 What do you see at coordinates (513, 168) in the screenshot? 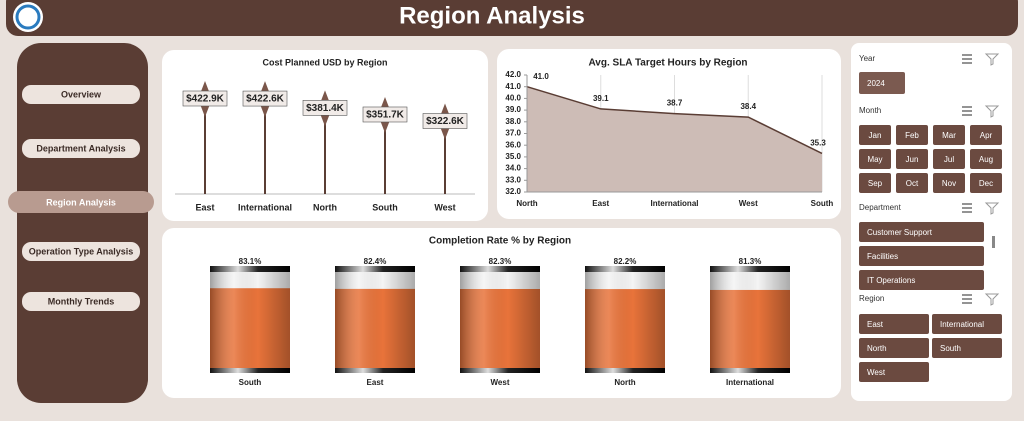
I see `y-tick-label: 34.0` at bounding box center [513, 168].